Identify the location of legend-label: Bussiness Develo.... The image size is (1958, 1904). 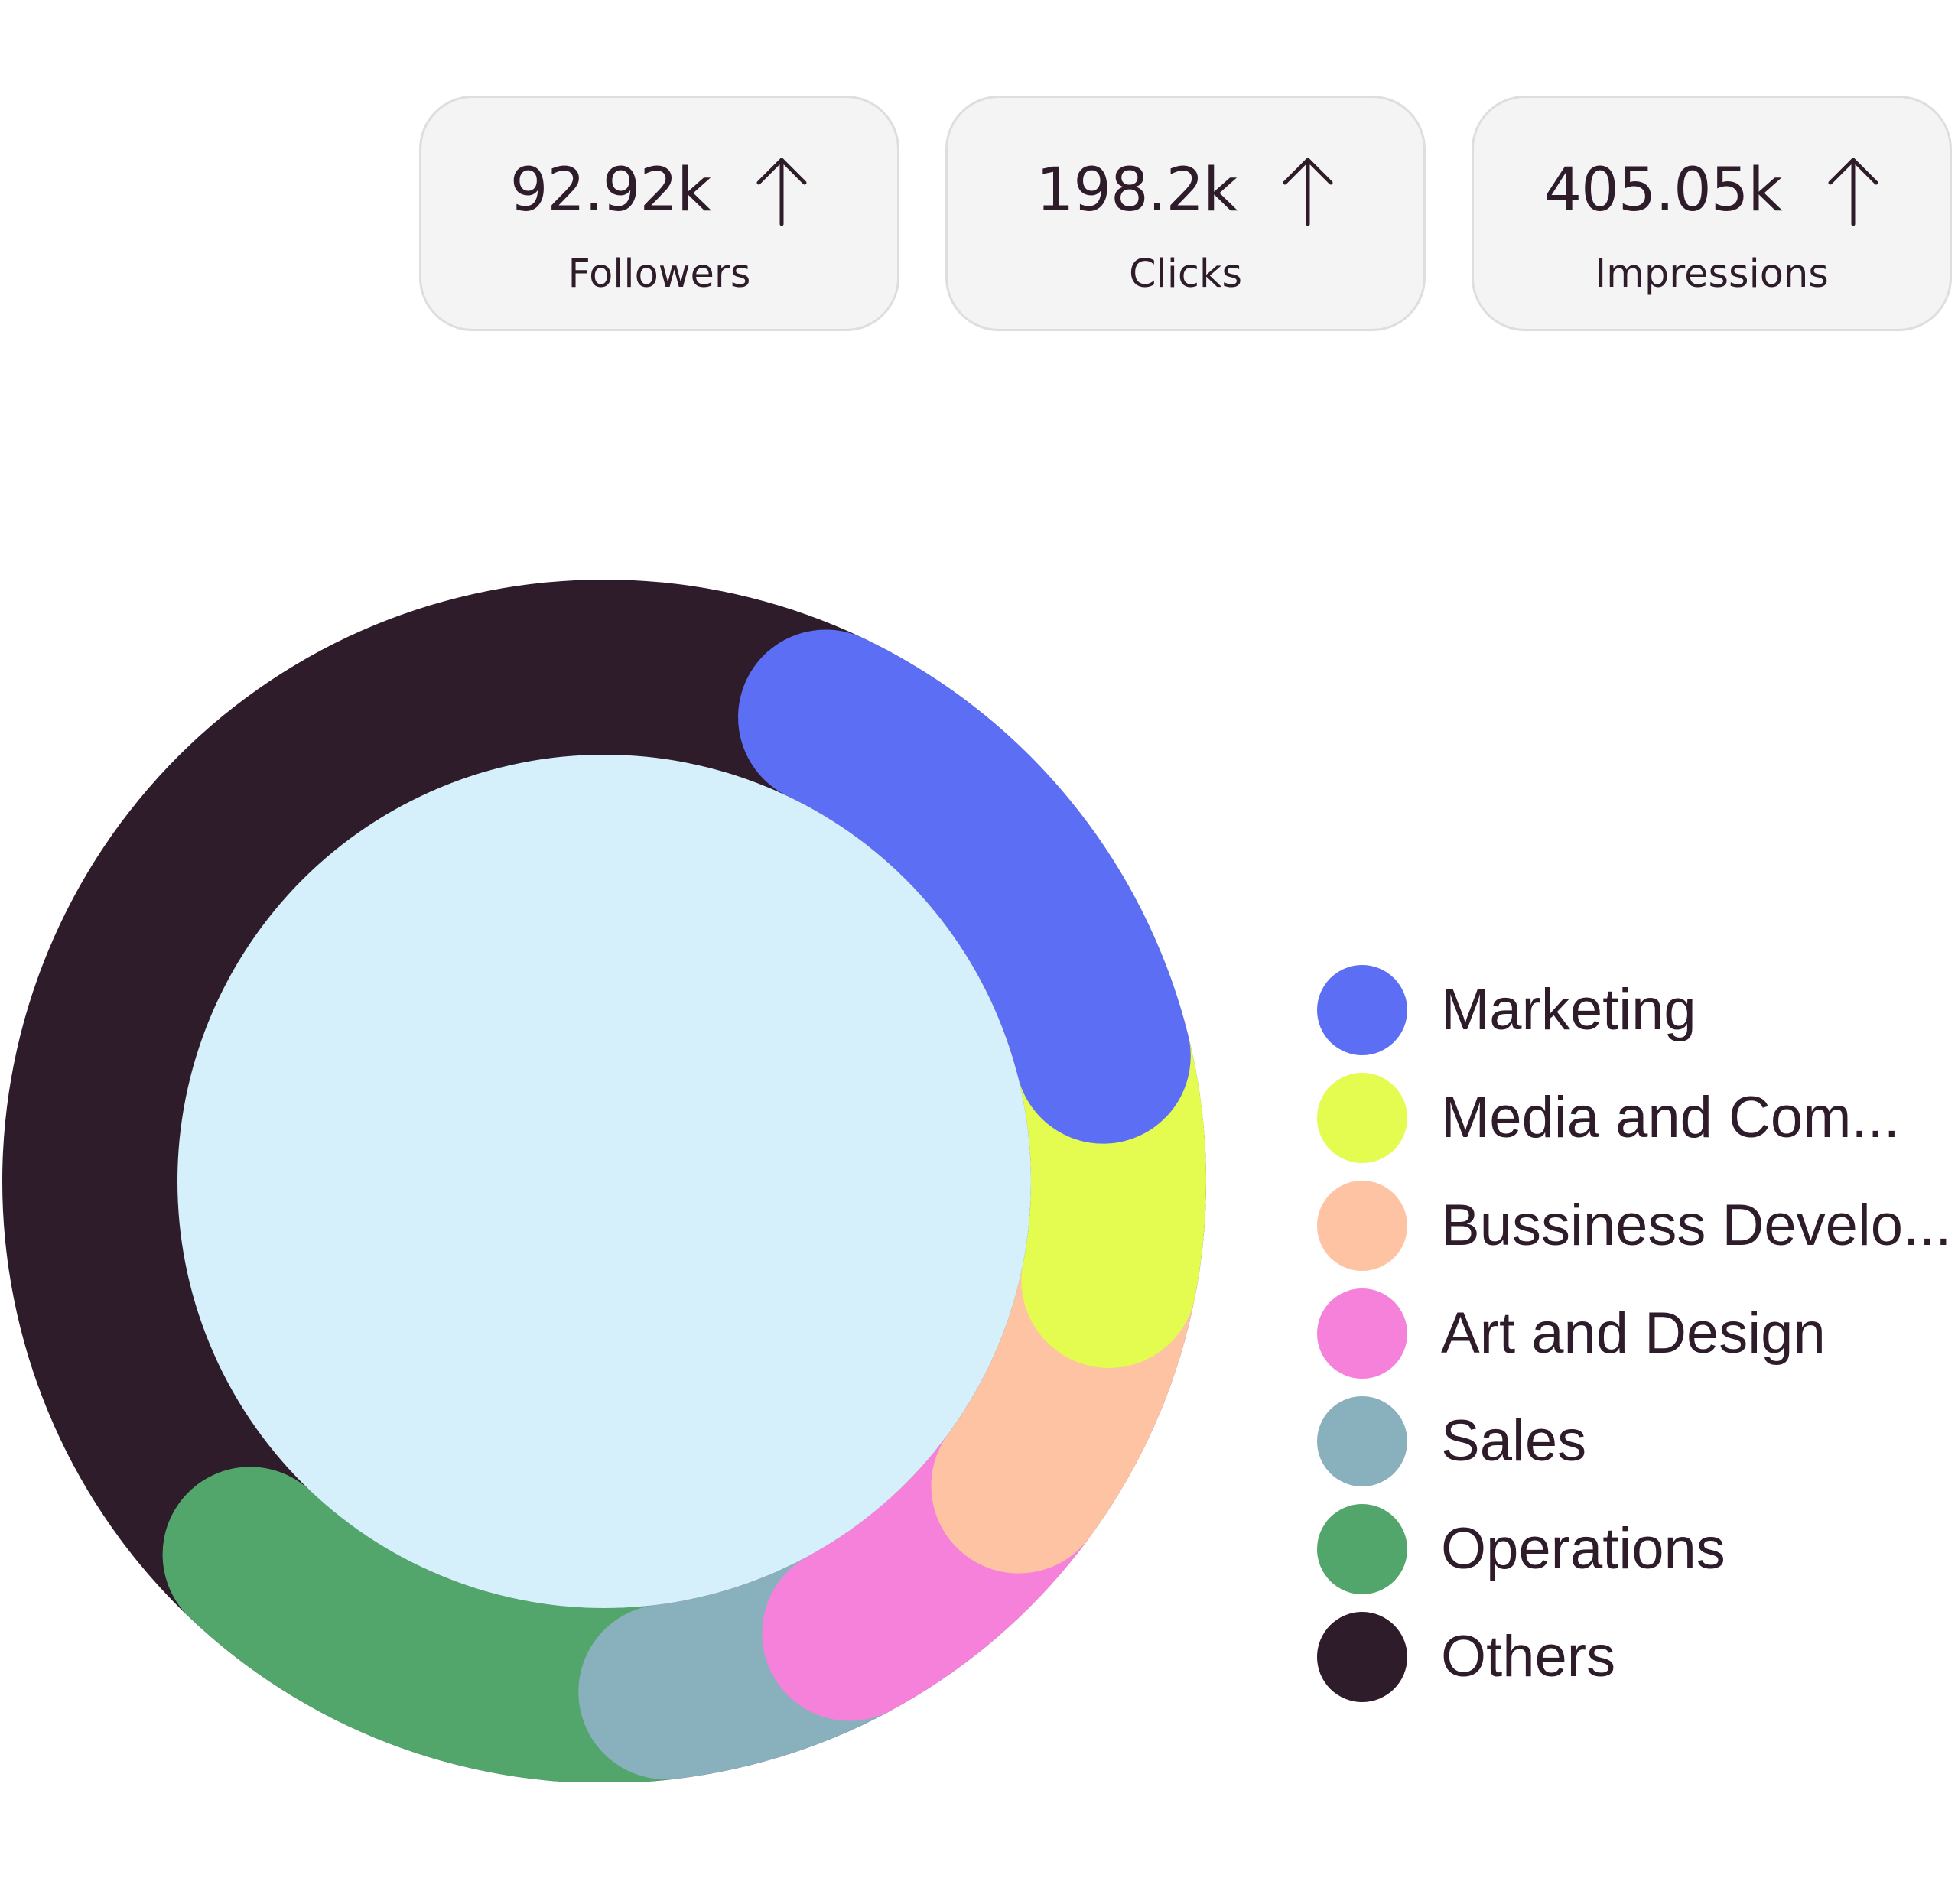
(1697, 1225).